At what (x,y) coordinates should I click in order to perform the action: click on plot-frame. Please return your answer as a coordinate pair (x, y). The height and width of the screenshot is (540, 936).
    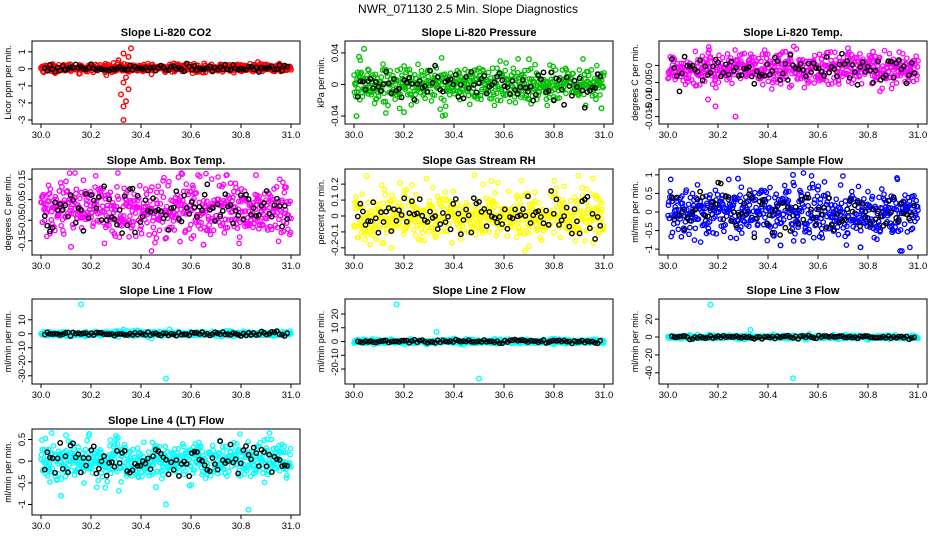
    Looking at the image, I should click on (166, 341).